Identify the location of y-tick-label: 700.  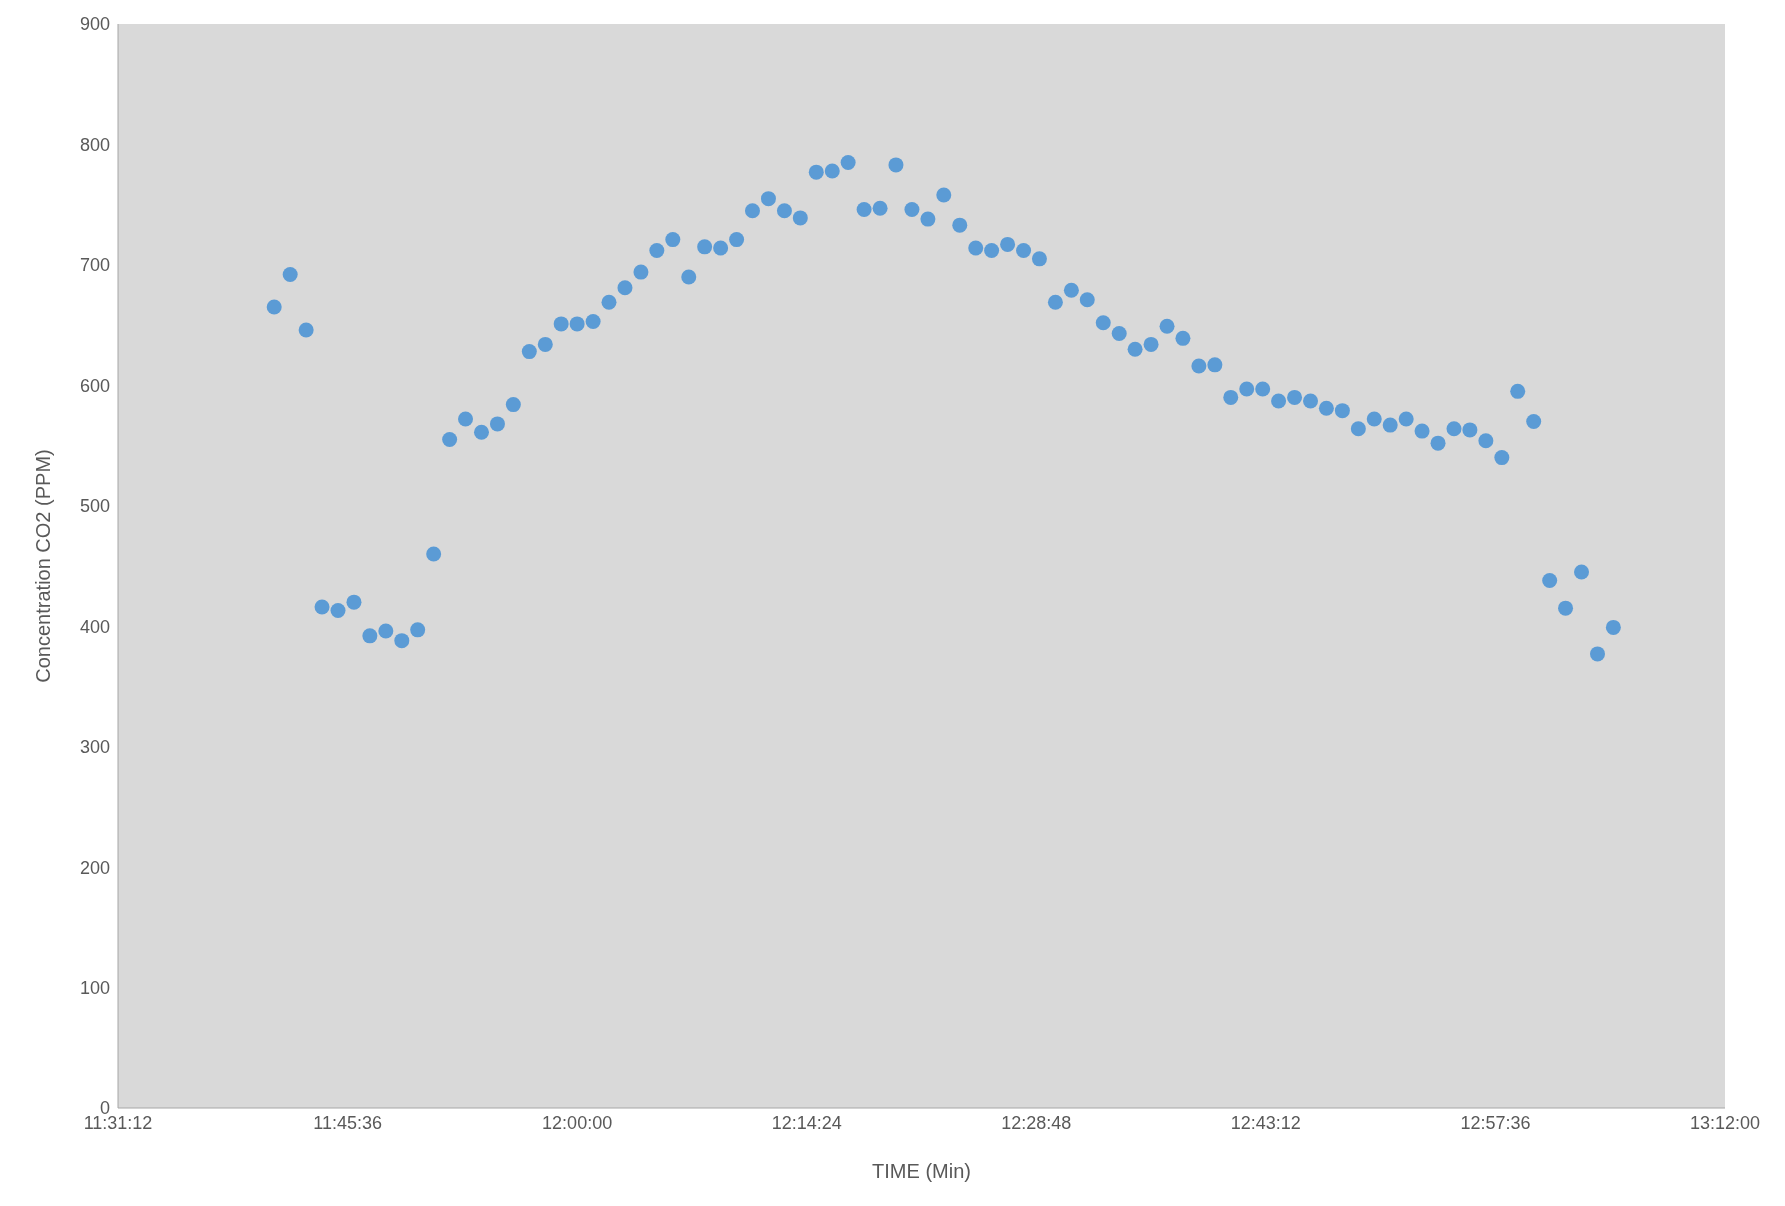
(94, 265).